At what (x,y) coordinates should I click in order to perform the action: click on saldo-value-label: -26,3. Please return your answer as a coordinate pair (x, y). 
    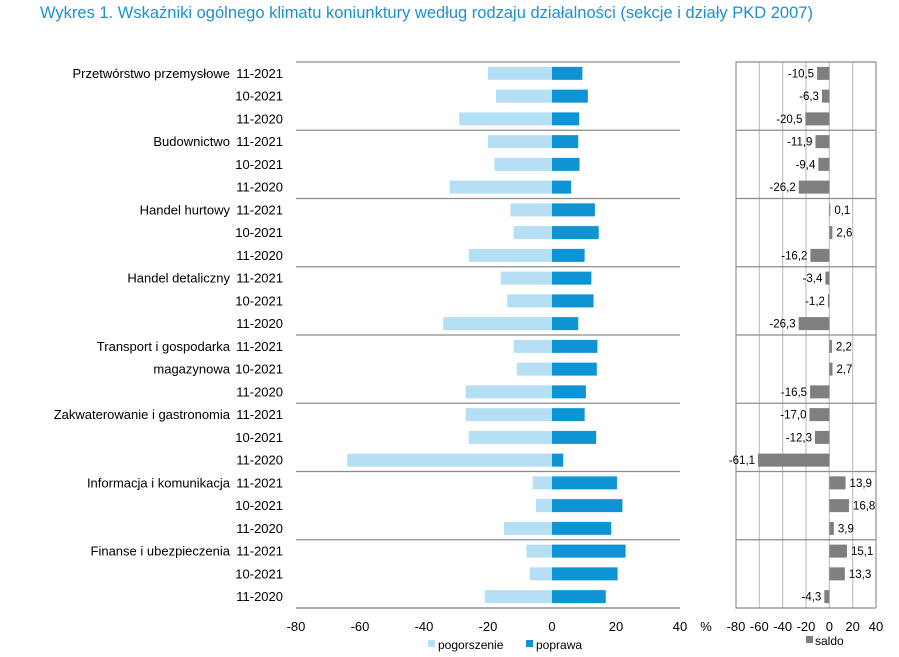
    Looking at the image, I should click on (782, 325).